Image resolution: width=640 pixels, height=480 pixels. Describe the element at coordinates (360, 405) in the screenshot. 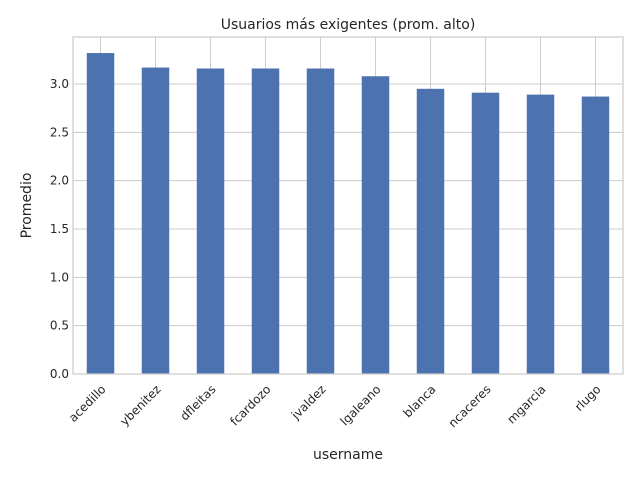

I see `x-tick-label: lgaleano` at that location.